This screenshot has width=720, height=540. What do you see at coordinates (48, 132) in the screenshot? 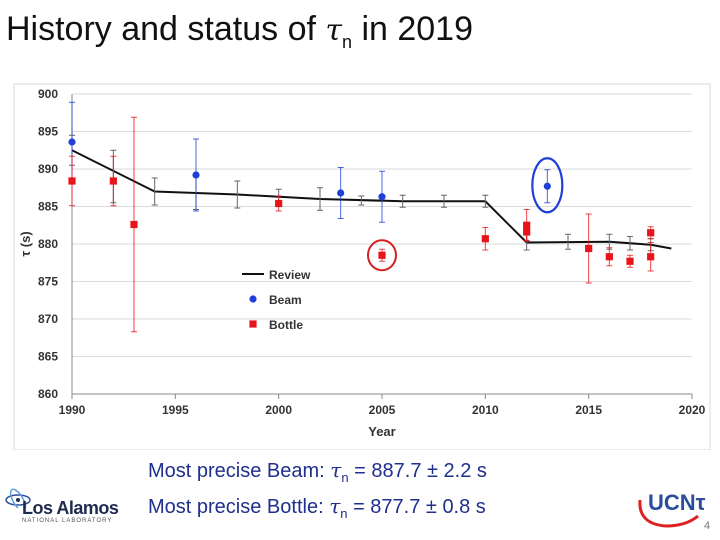
I see `y-tick-label: 895` at bounding box center [48, 132].